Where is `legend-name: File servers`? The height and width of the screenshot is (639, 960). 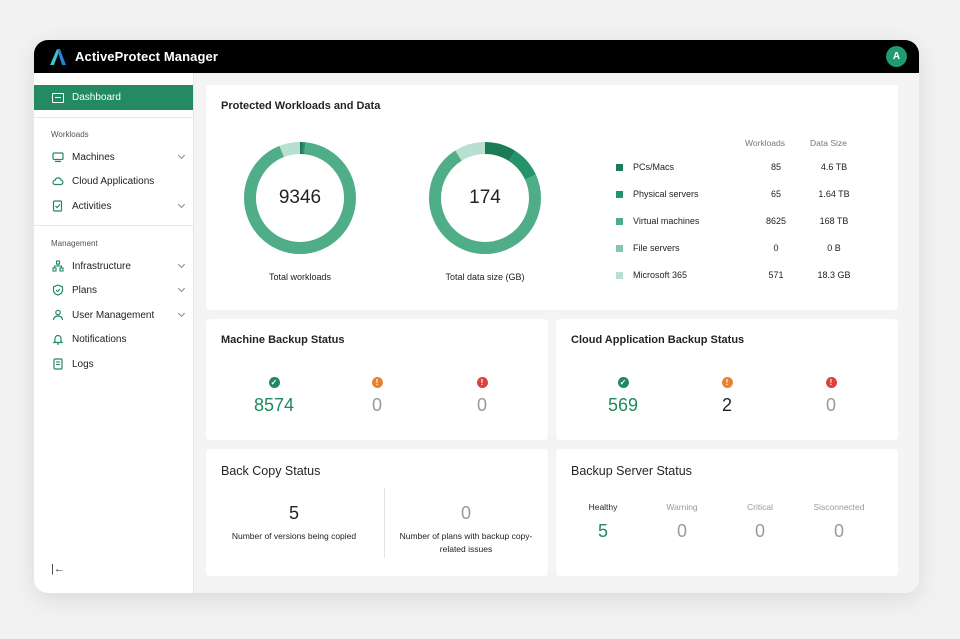 legend-name: File servers is located at coordinates (656, 248).